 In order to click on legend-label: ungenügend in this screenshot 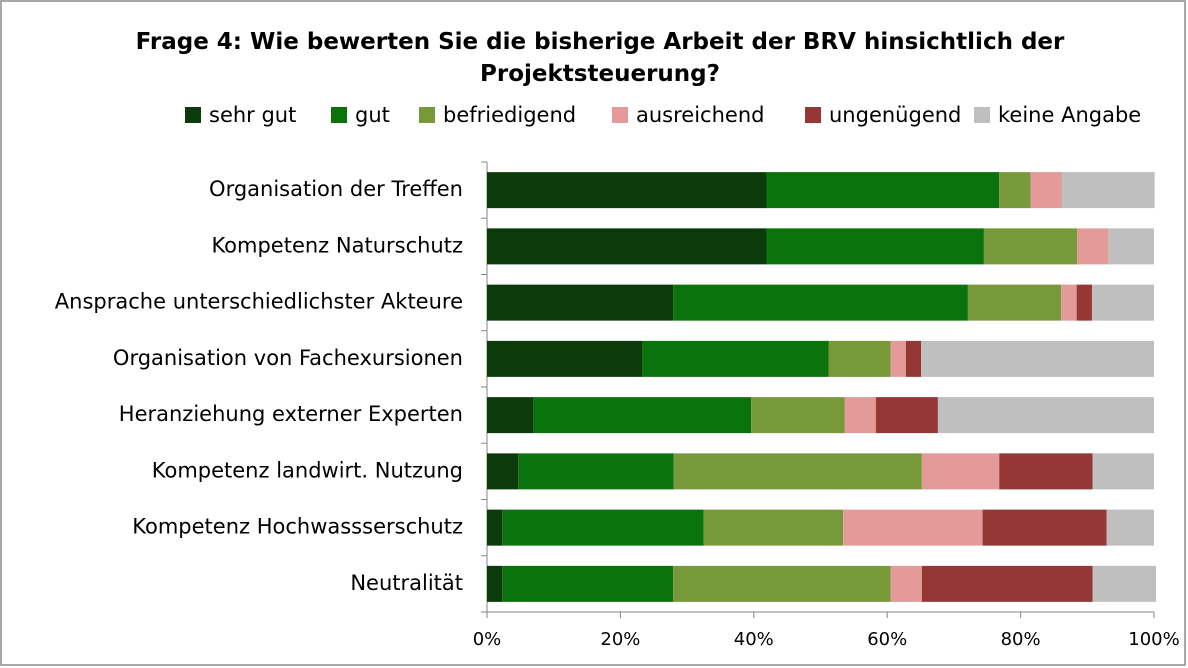, I will do `click(895, 115)`.